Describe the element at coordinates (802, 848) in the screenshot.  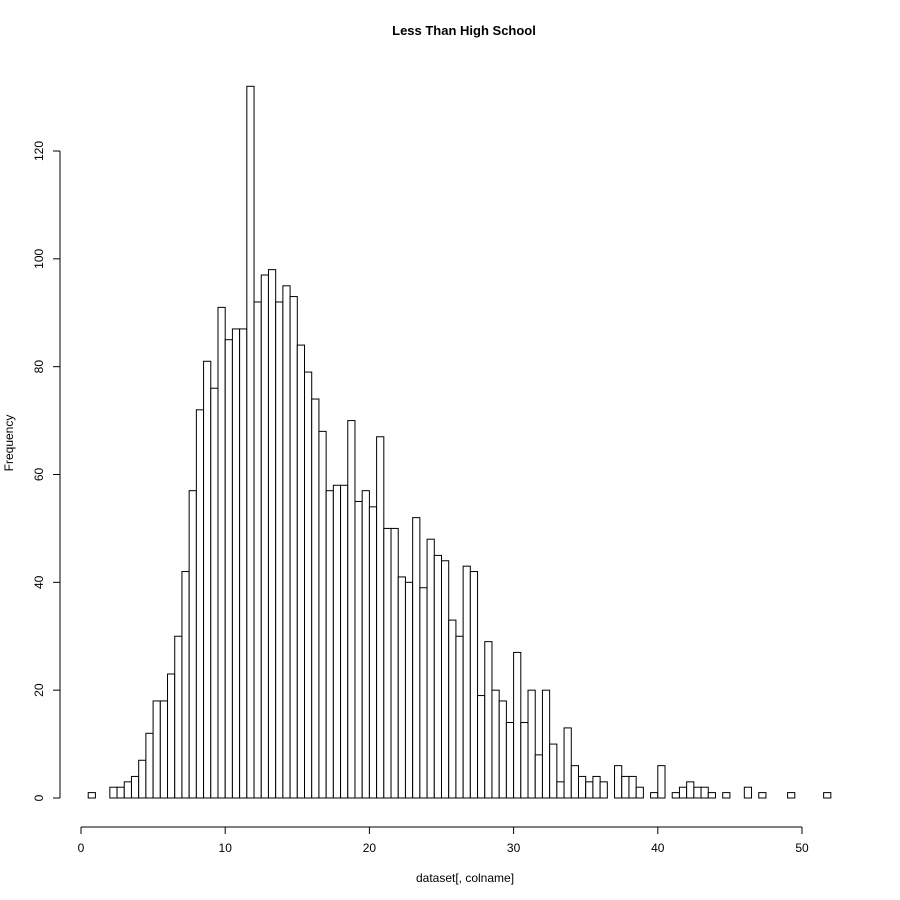
I see `x-tick-label: 50` at that location.